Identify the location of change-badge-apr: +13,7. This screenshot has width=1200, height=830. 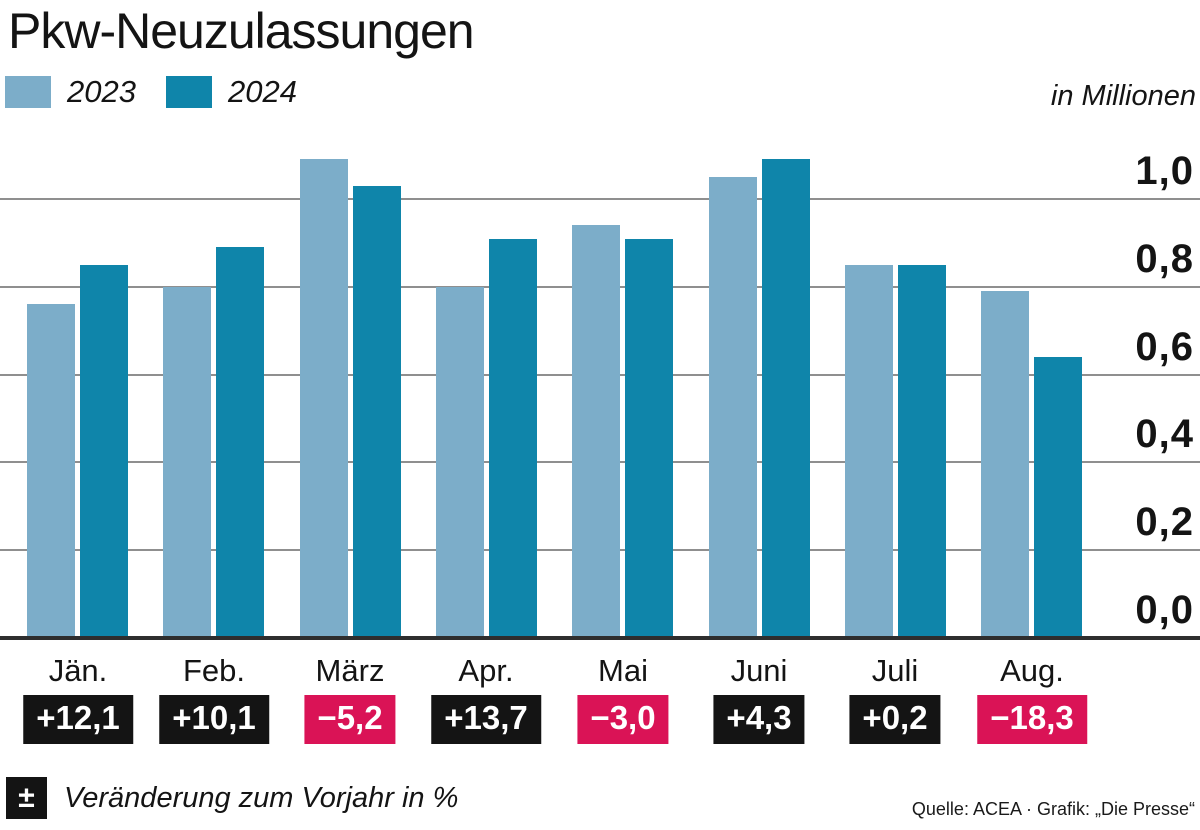
(486, 719).